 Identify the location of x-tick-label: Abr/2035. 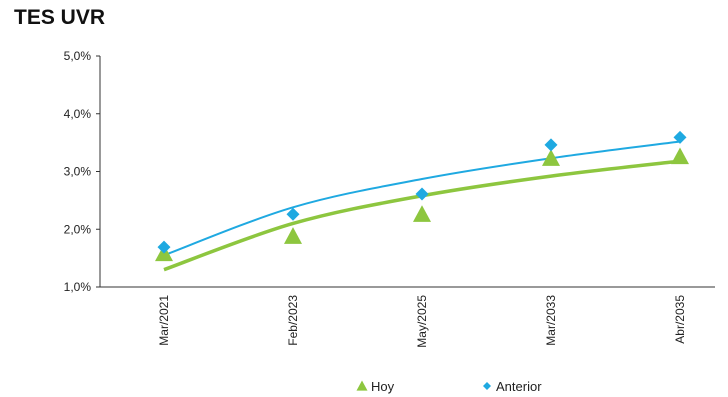
(680, 319).